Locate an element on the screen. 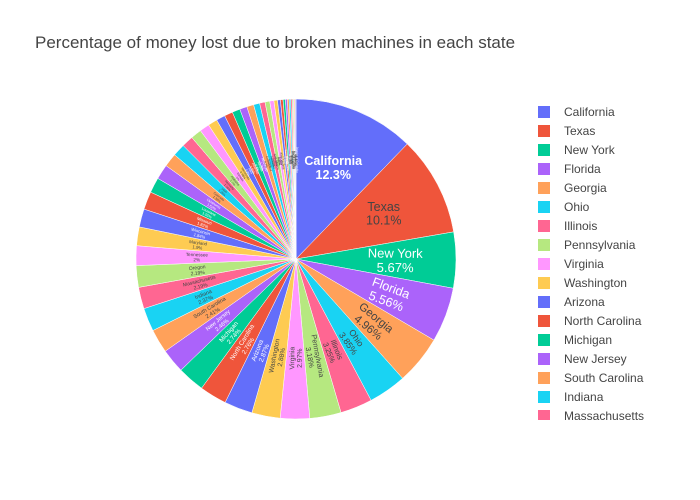 Image resolution: width=700 pixels, height=500 pixels. svg-text: Montana0.23% is located at coordinates (288, 160).